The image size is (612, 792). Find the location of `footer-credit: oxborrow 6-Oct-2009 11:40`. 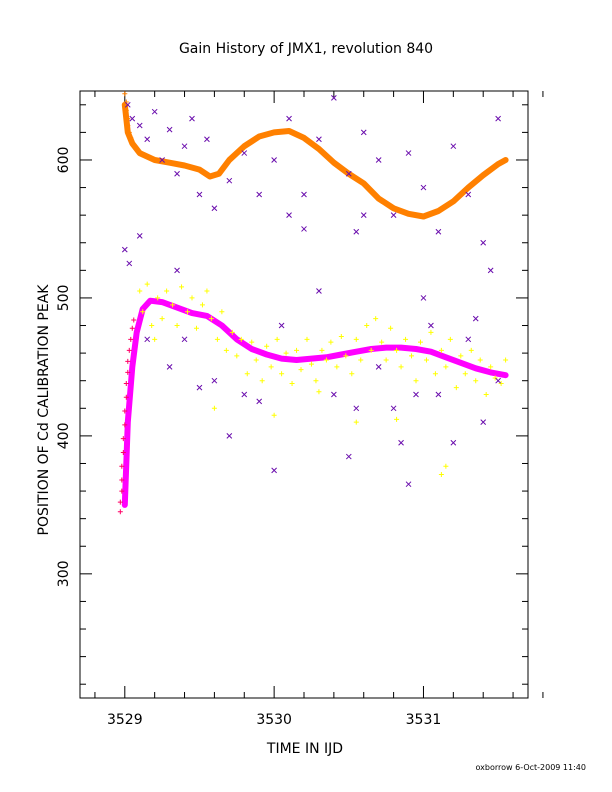

footer-credit: oxborrow 6-Oct-2009 11:40 is located at coordinates (531, 767).